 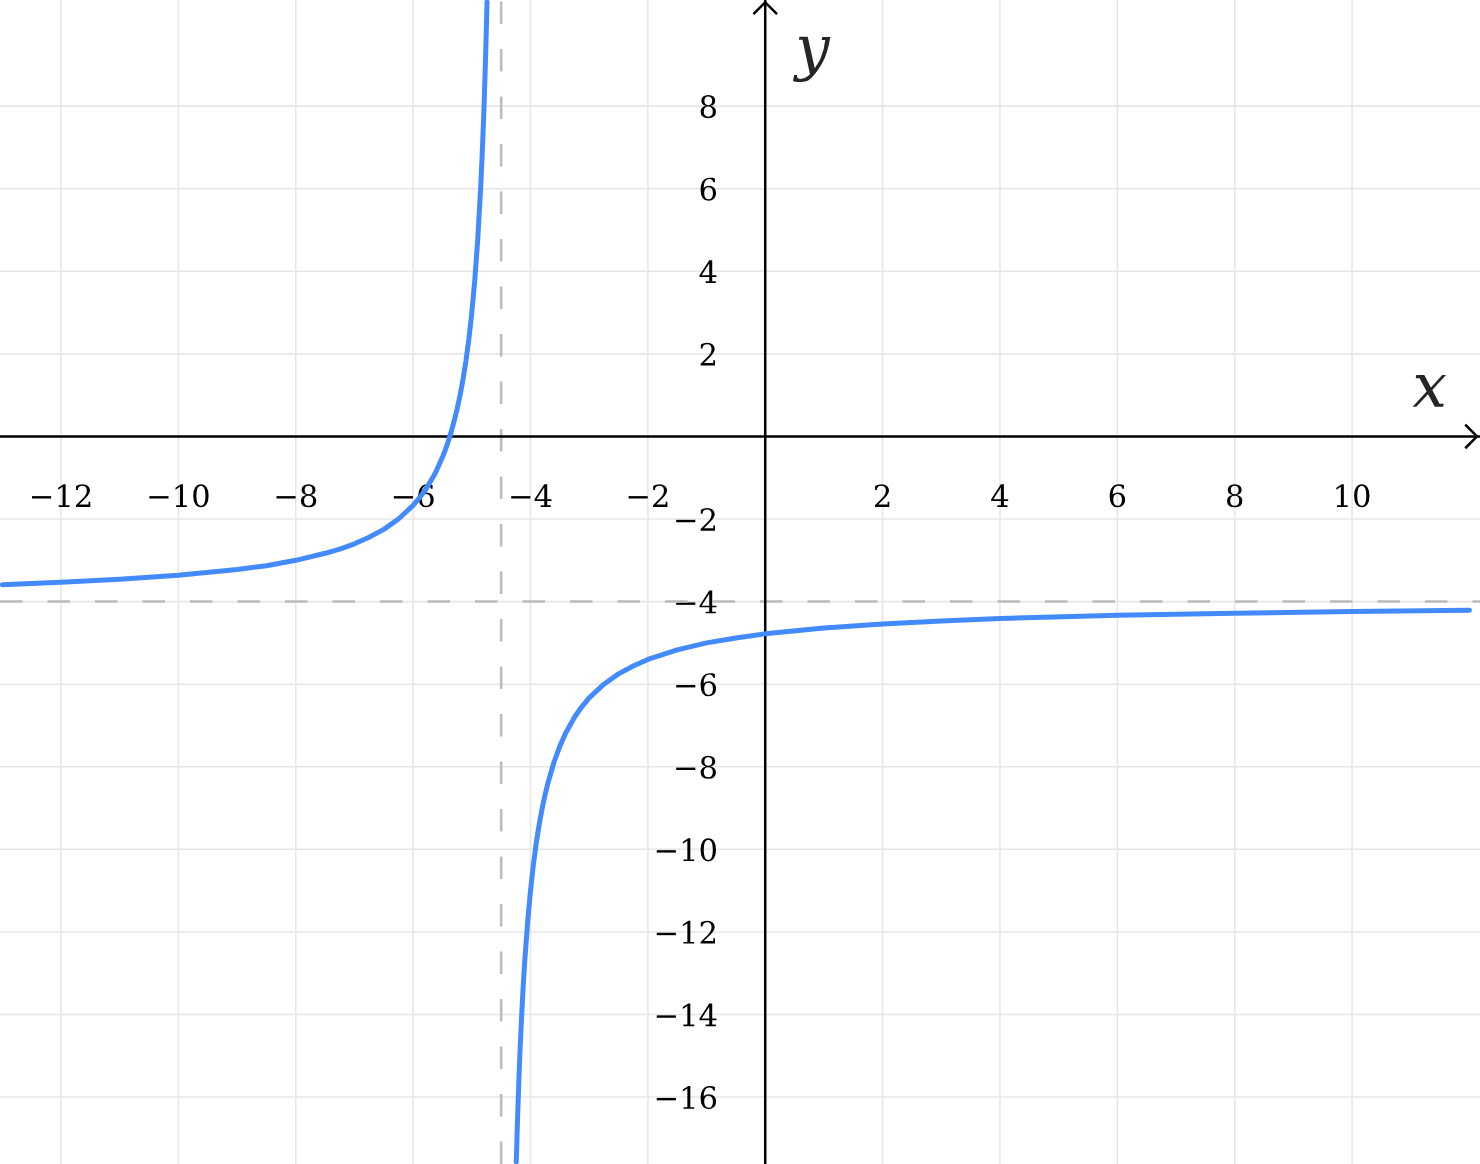 What do you see at coordinates (1000, 495) in the screenshot?
I see `x-tick-label: 4` at bounding box center [1000, 495].